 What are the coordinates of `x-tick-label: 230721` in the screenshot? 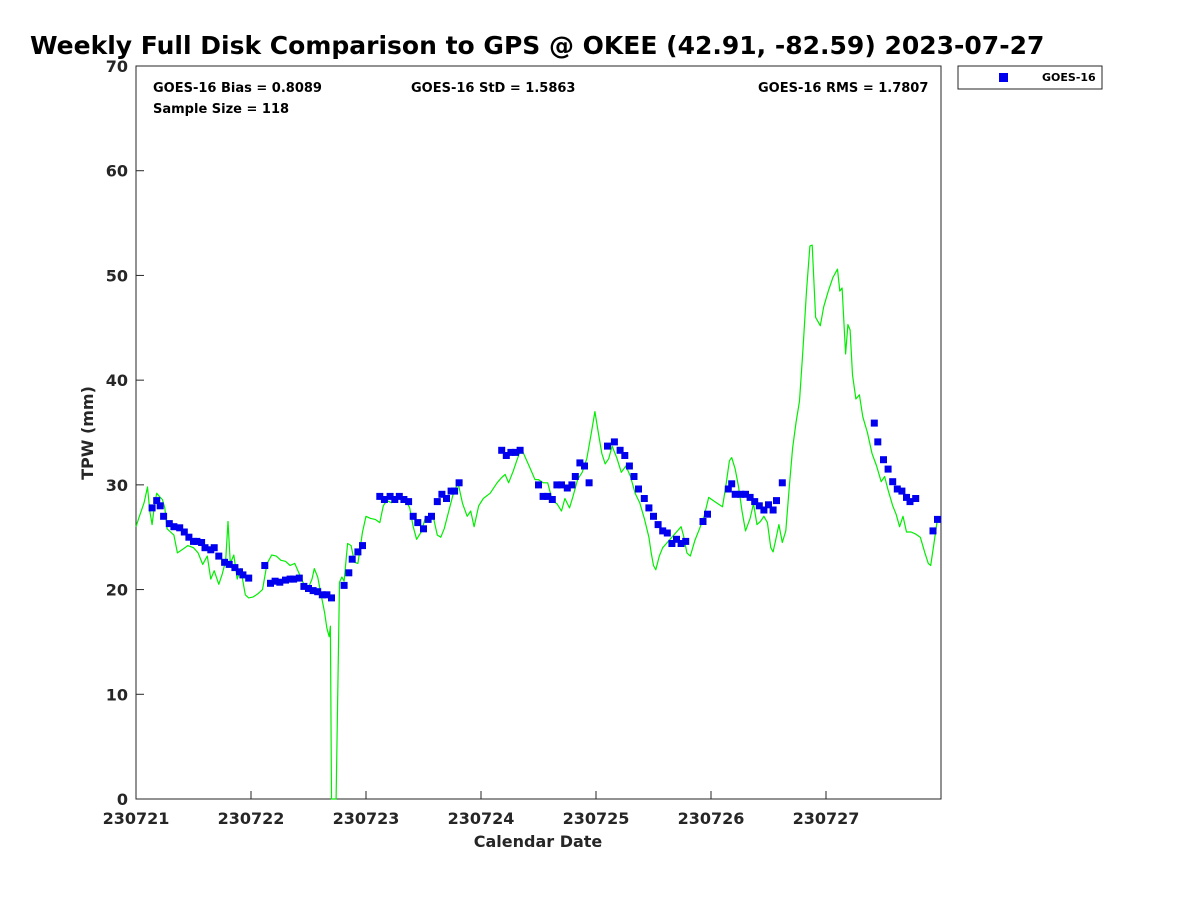 It's located at (136, 818).